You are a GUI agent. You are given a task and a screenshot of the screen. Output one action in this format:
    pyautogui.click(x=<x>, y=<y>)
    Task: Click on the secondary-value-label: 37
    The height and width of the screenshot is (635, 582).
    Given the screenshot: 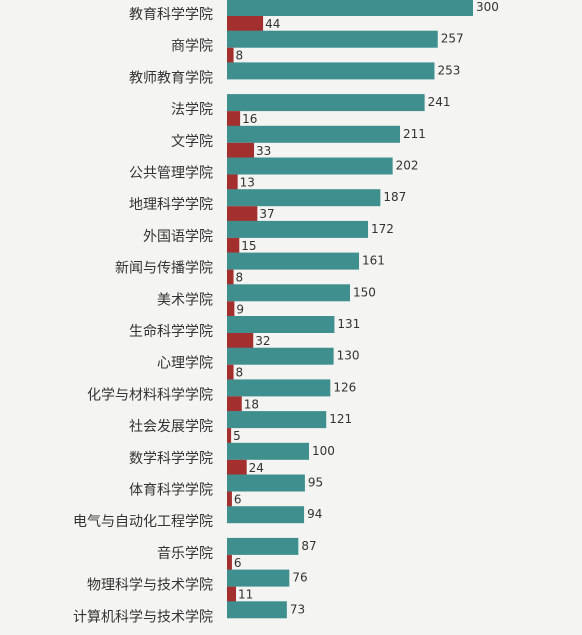 What is the action you would take?
    pyautogui.click(x=266, y=214)
    